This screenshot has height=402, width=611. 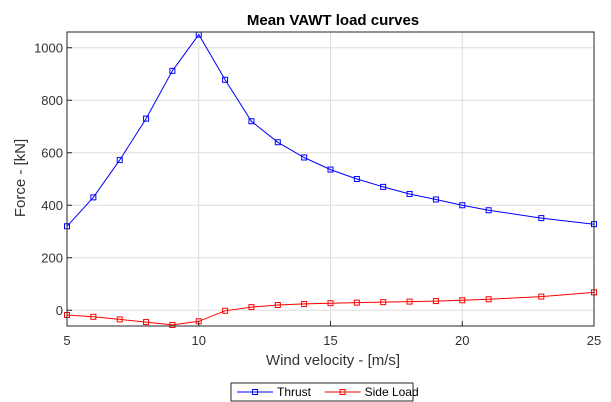 What do you see at coordinates (333, 360) in the screenshot?
I see `x-axis-label: Wind velocity - [m/s]` at bounding box center [333, 360].